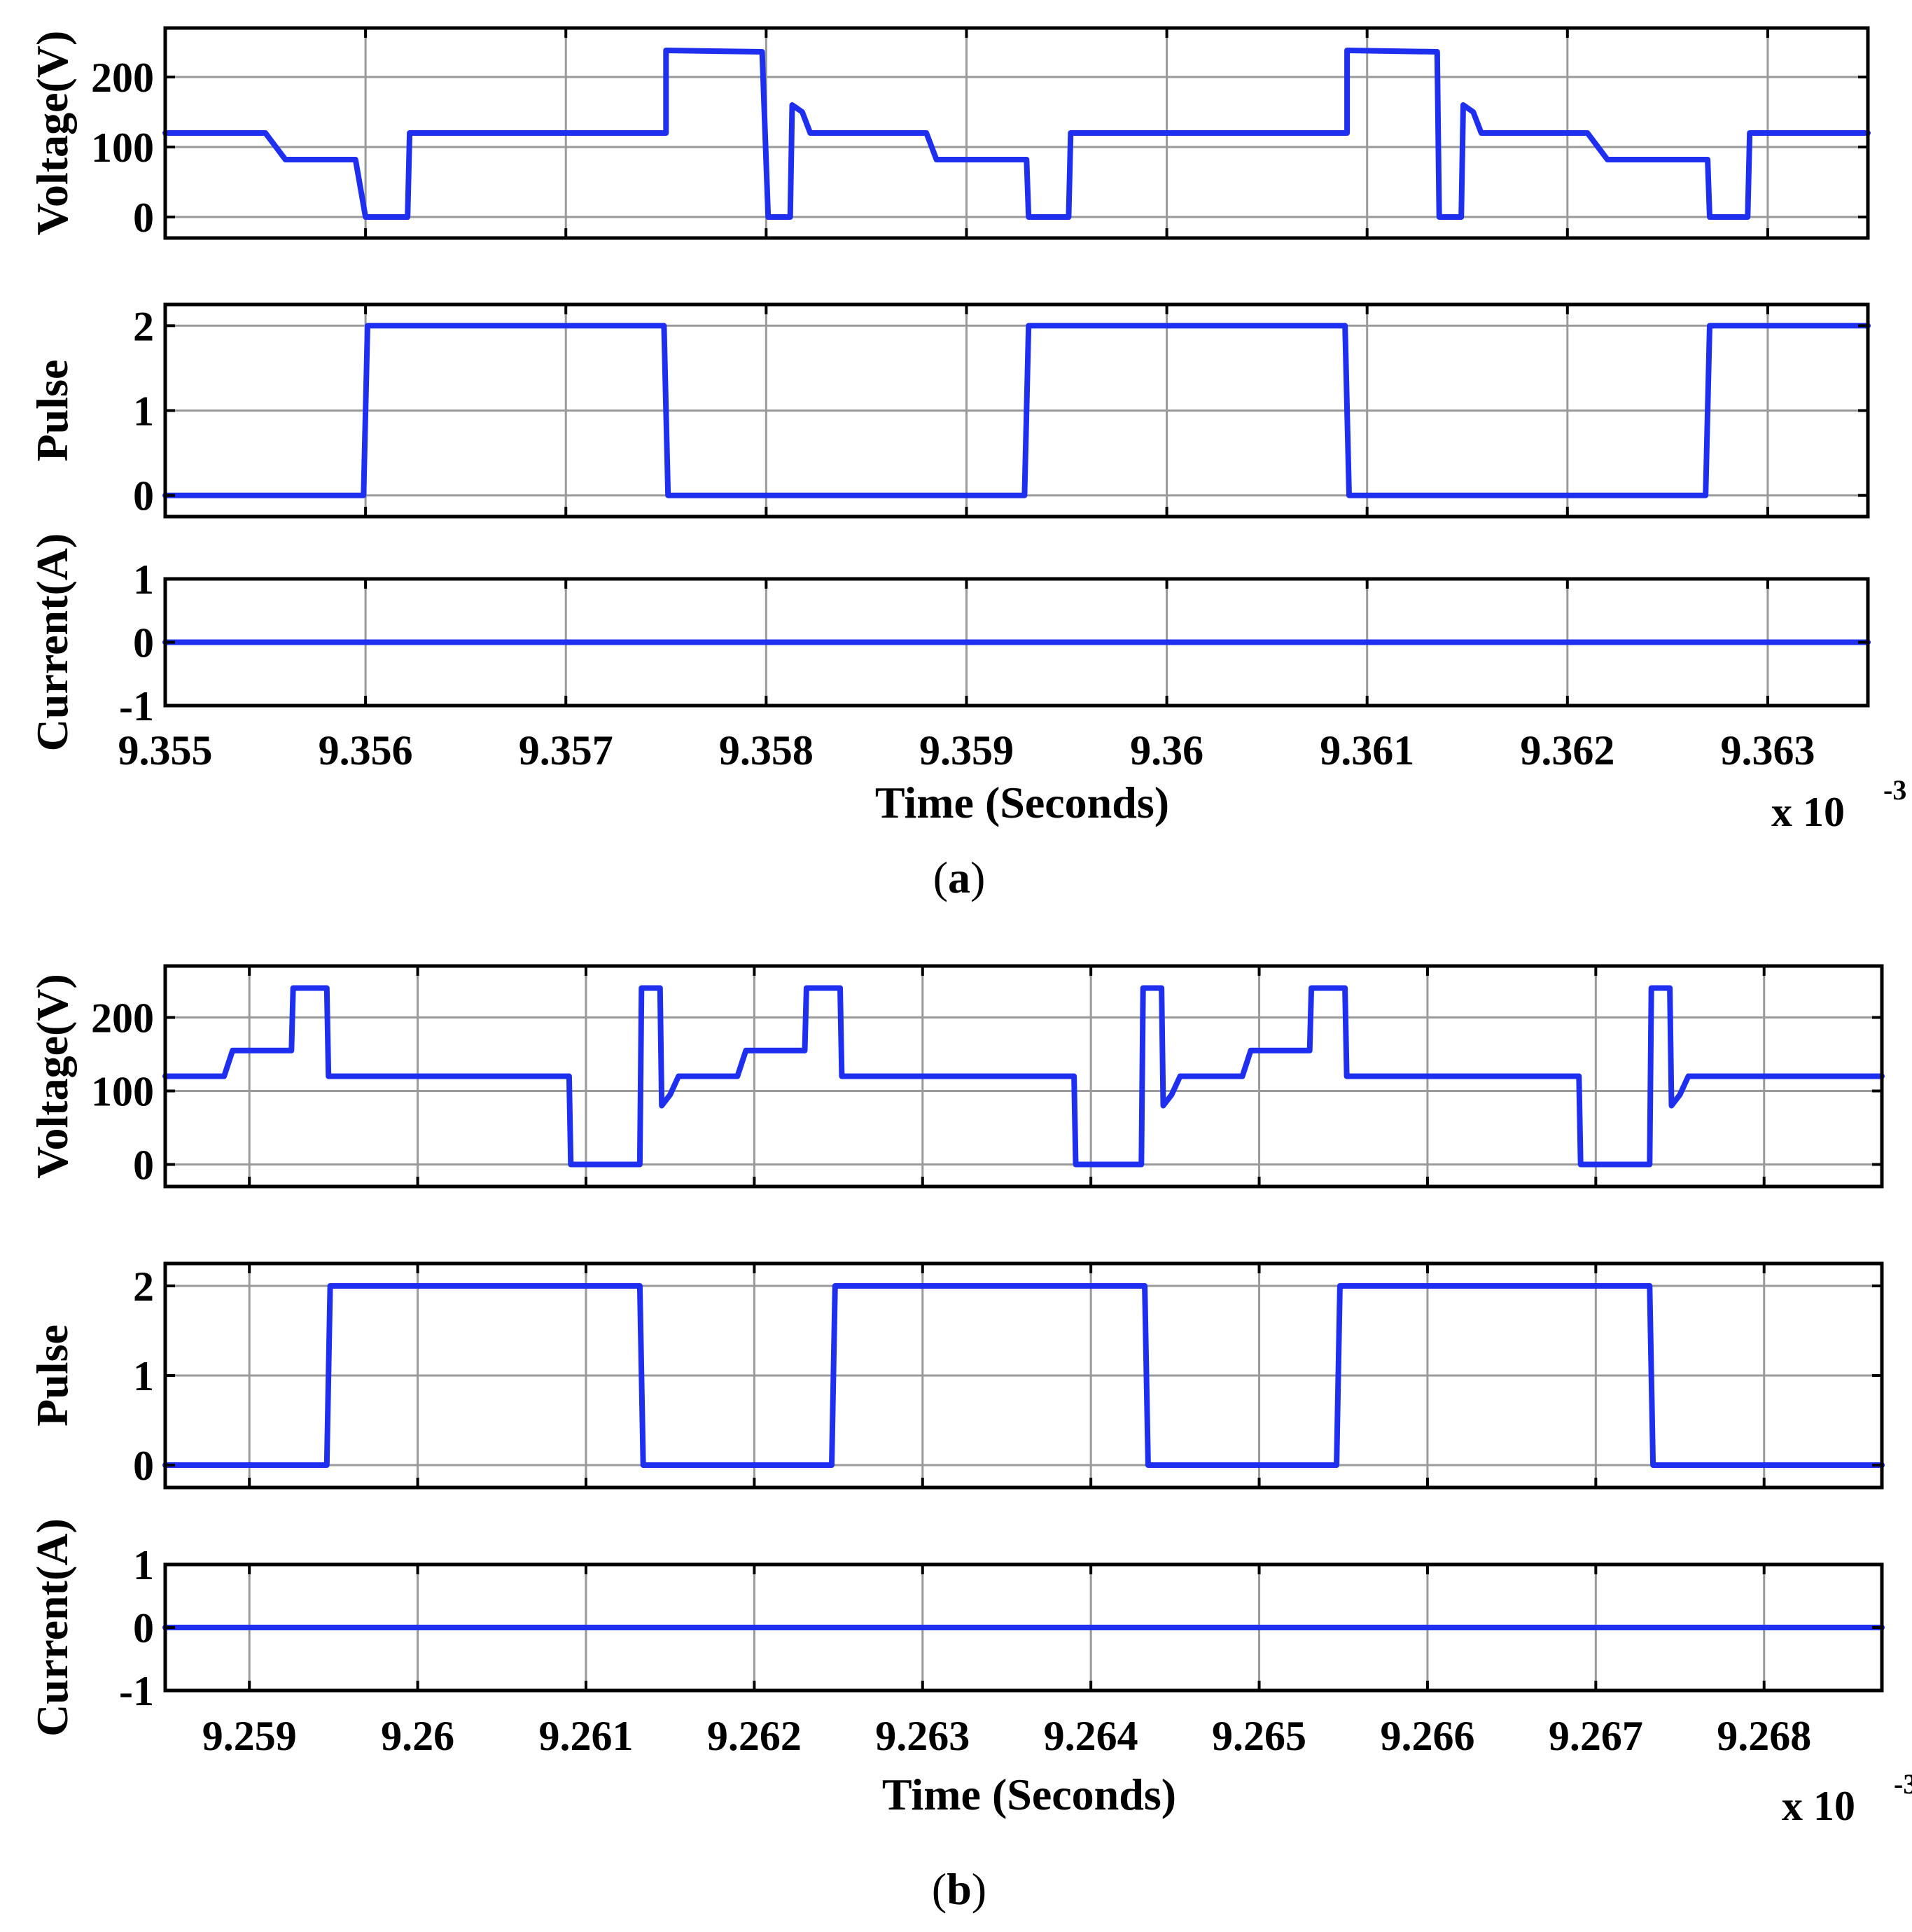 Image resolution: width=1912 pixels, height=1932 pixels. I want to click on panel-current-a: -1 0 1 Current(A), so click(949, 642).